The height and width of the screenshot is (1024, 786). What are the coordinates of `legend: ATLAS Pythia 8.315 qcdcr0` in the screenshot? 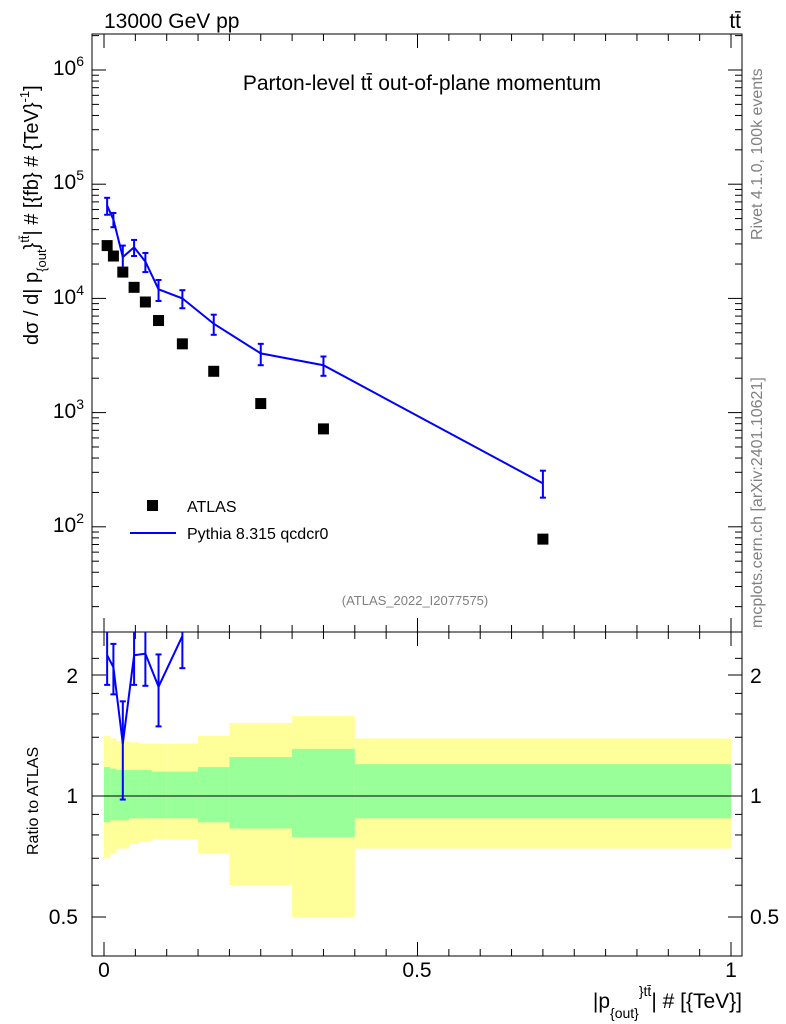 It's located at (229, 521).